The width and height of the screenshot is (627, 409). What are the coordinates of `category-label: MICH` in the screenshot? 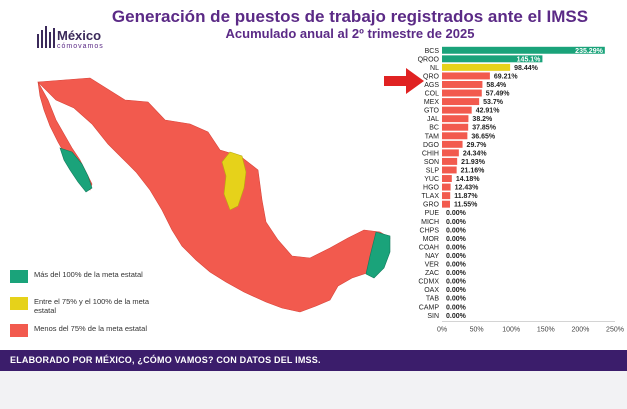 It's located at (430, 222).